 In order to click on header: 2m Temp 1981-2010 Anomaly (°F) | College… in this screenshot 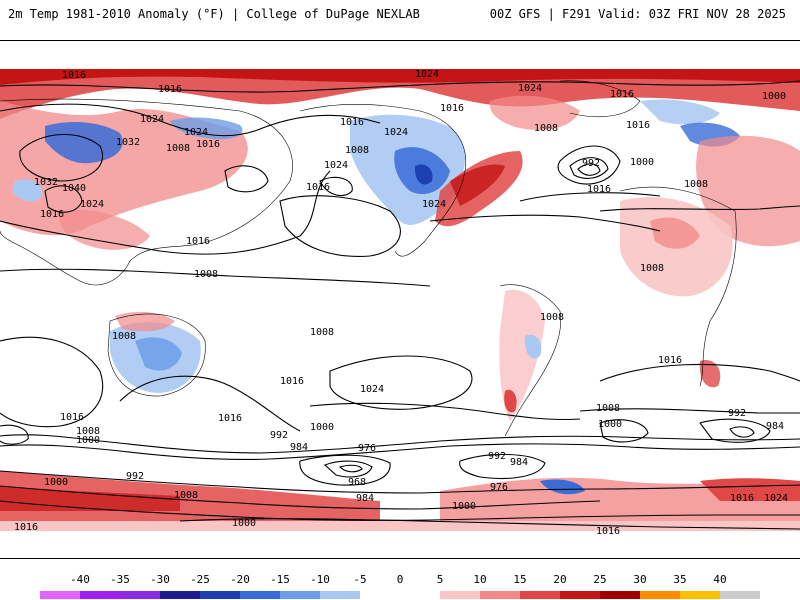, I will do `click(400, 15)`.